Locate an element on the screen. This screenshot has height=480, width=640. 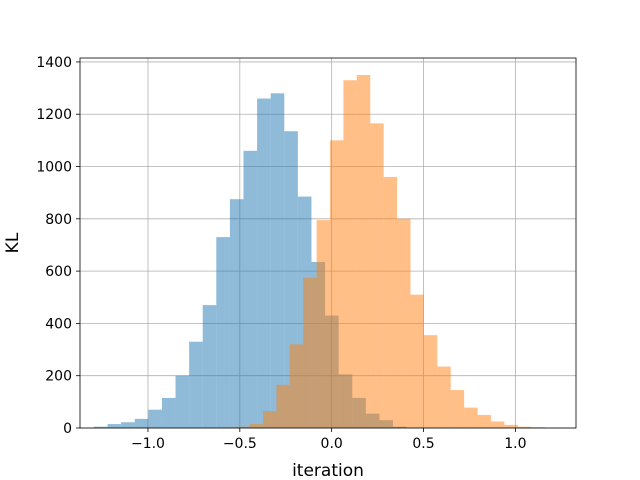
y-tick-label: 400 is located at coordinates (58, 324).